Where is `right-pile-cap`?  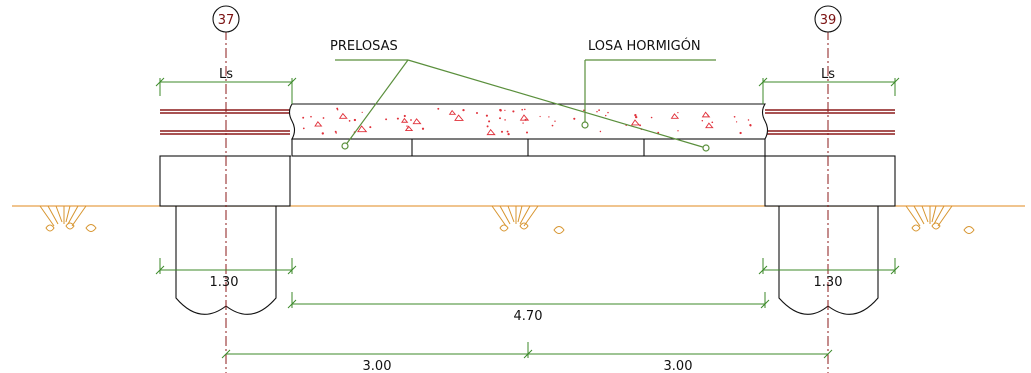
right-pile-cap is located at coordinates (830, 181).